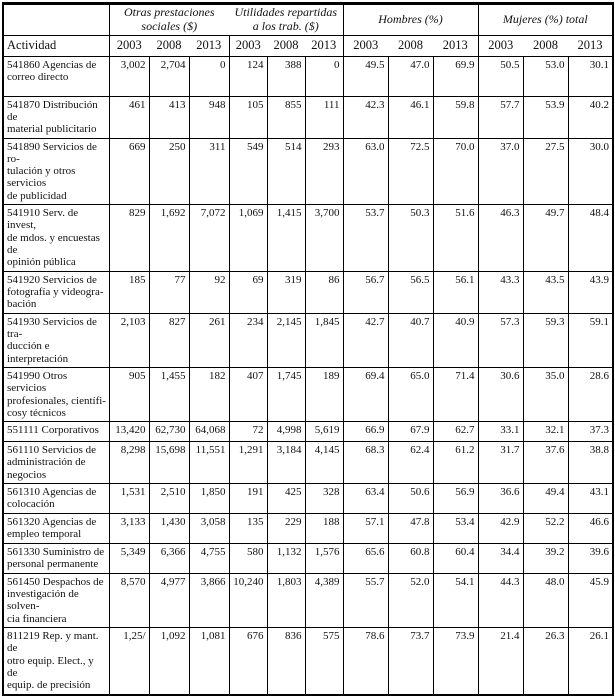  Describe the element at coordinates (56, 529) in the screenshot. I see `activity-cell: 561320 Agencias de empleo temporal` at that location.